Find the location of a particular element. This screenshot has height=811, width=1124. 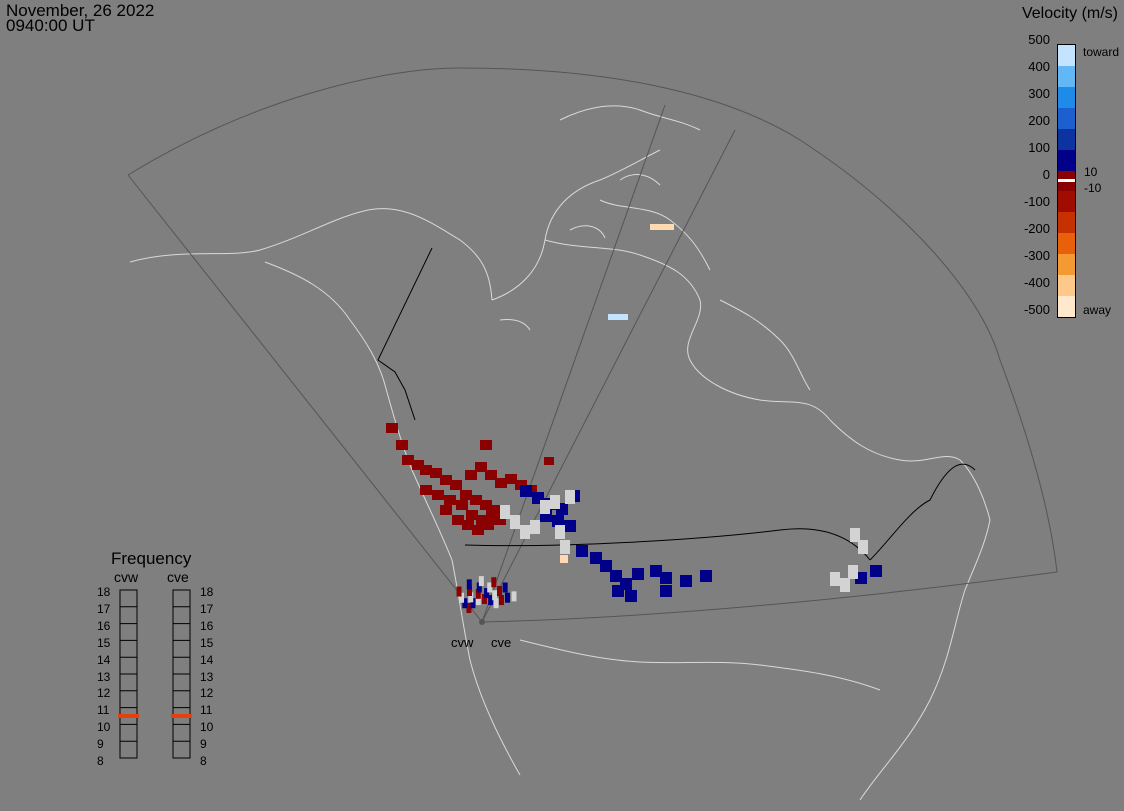

frequency-level-right: 14 is located at coordinates (207, 659).